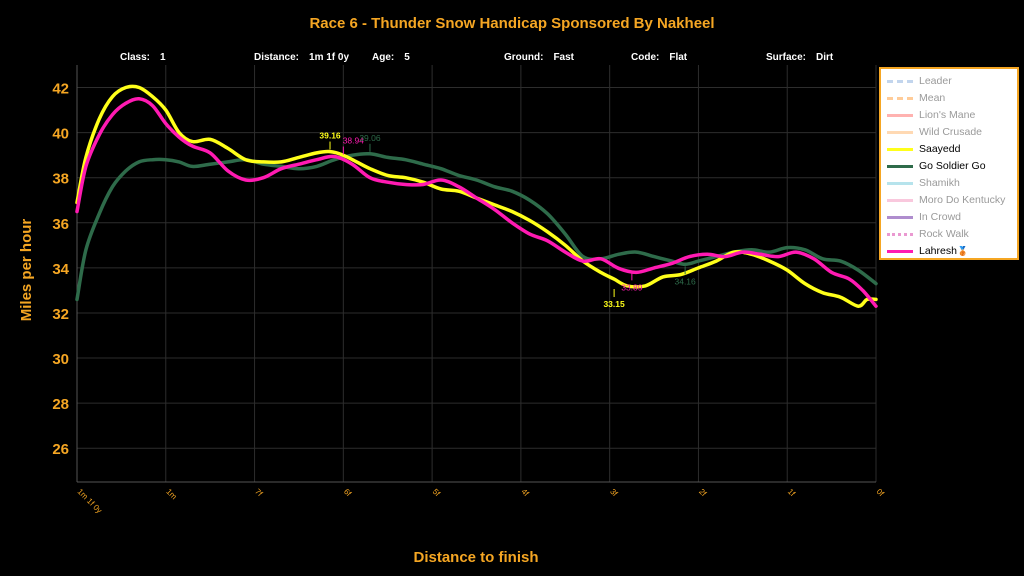 The width and height of the screenshot is (1024, 576). What do you see at coordinates (523, 57) in the screenshot?
I see `info-key: Ground:` at bounding box center [523, 57].